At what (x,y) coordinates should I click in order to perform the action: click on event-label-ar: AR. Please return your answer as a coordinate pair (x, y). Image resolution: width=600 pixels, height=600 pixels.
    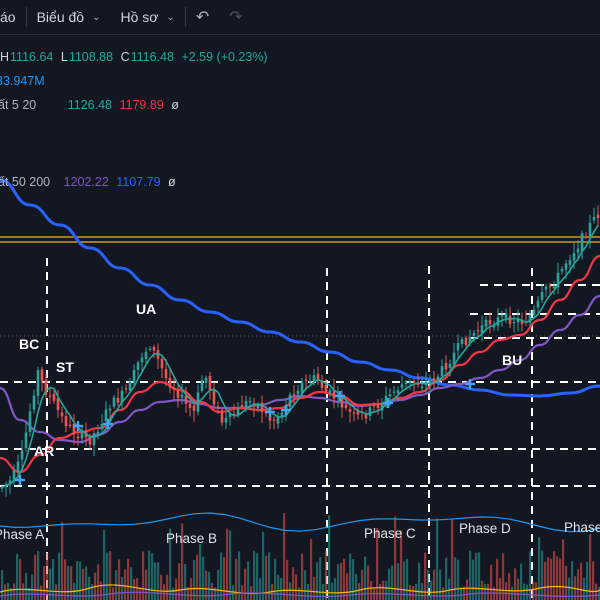
    Looking at the image, I should click on (44, 451).